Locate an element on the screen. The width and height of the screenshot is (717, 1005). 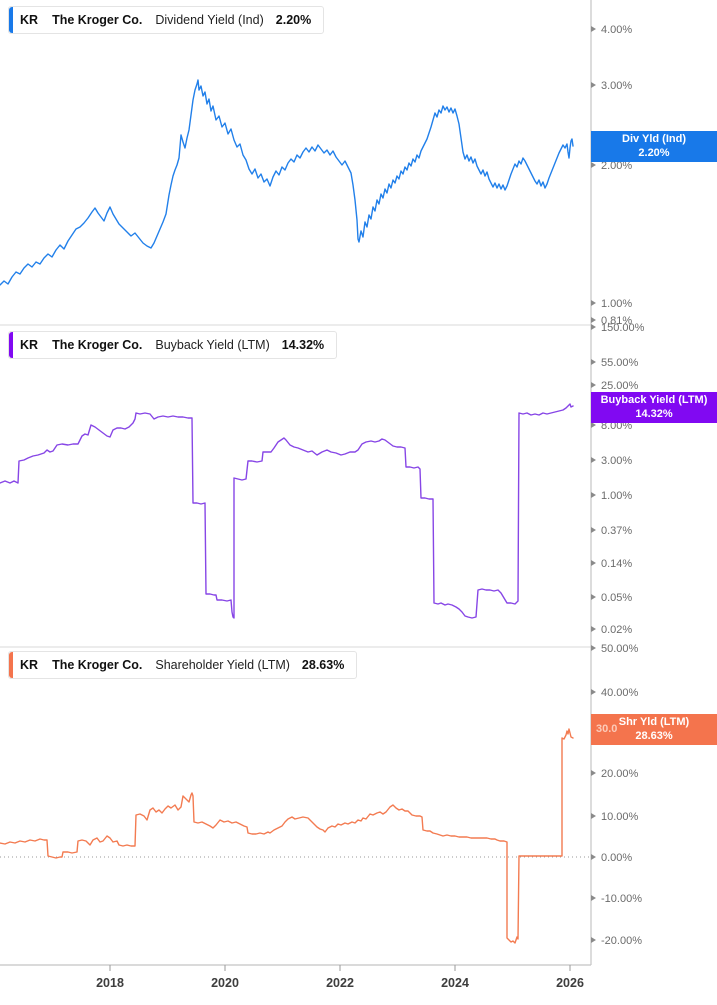
y-axis-label: 0.02% is located at coordinates (616, 630).